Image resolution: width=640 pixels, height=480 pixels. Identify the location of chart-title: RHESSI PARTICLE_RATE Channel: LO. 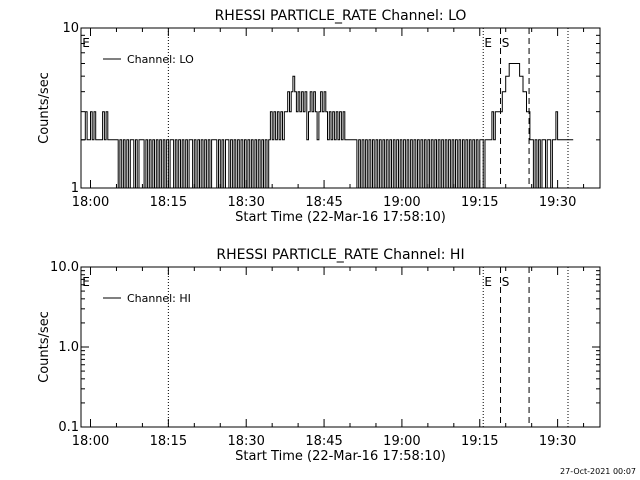
(341, 16).